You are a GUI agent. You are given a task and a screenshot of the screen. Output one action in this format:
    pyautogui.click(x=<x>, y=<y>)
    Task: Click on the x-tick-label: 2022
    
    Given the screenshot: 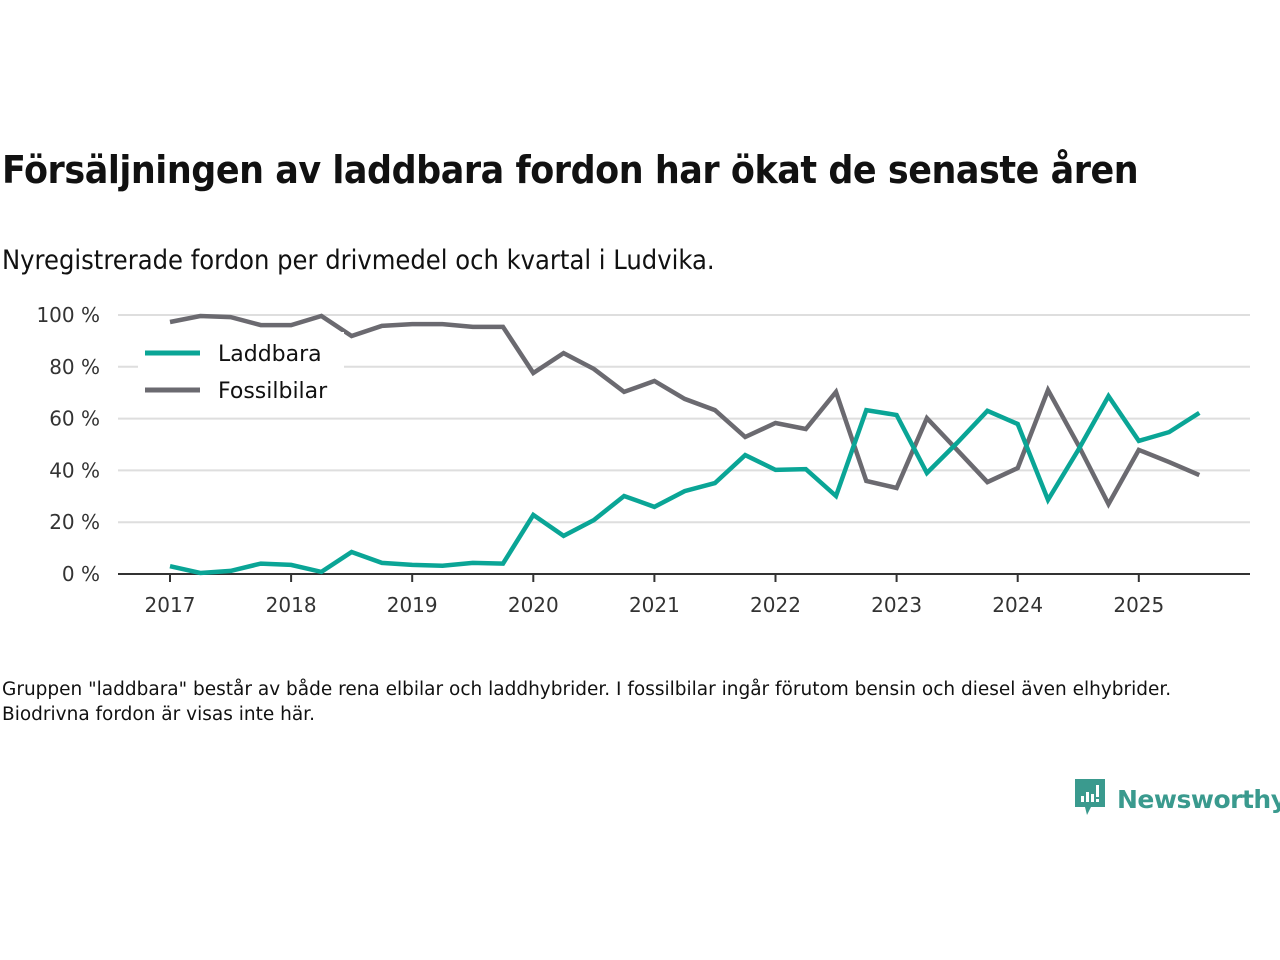 What is the action you would take?
    pyautogui.click(x=775, y=605)
    